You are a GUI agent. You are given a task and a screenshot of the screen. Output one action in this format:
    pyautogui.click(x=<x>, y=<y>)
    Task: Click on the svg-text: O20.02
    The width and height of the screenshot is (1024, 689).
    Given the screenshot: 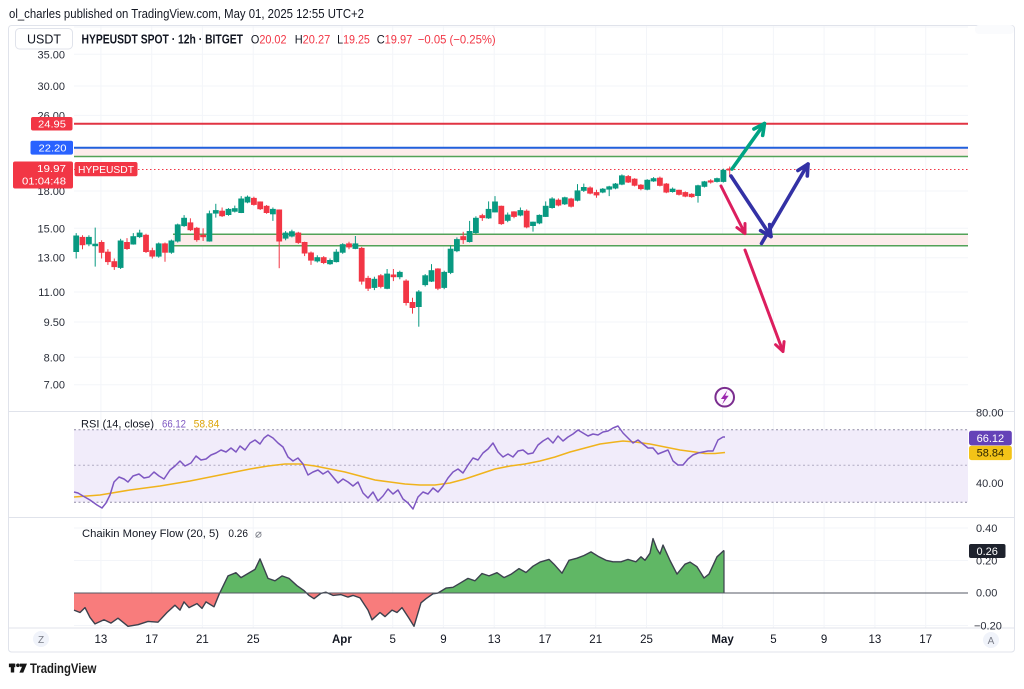 What is the action you would take?
    pyautogui.click(x=269, y=40)
    